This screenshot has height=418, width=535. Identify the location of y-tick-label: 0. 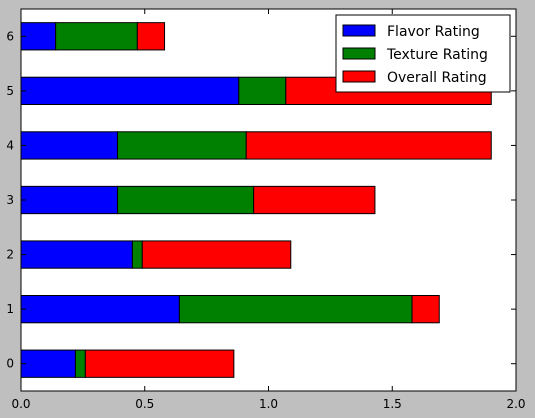
(10, 364).